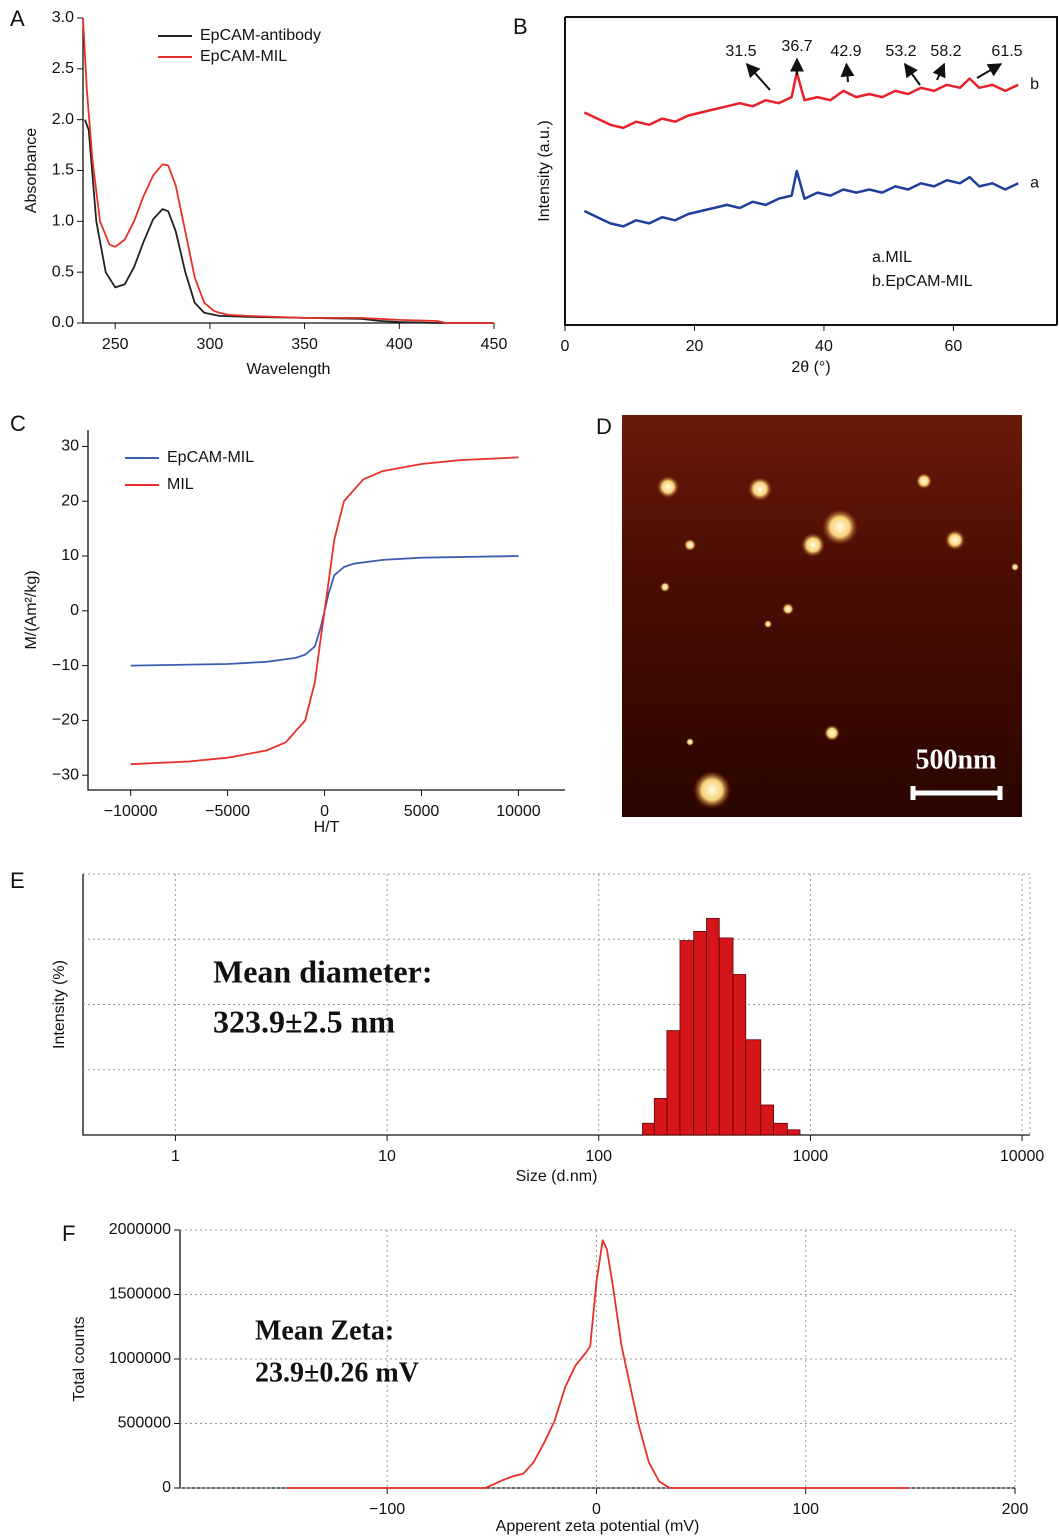 Image resolution: width=1059 pixels, height=1538 pixels. Describe the element at coordinates (1034, 183) in the screenshot. I see `series-label: a` at that location.